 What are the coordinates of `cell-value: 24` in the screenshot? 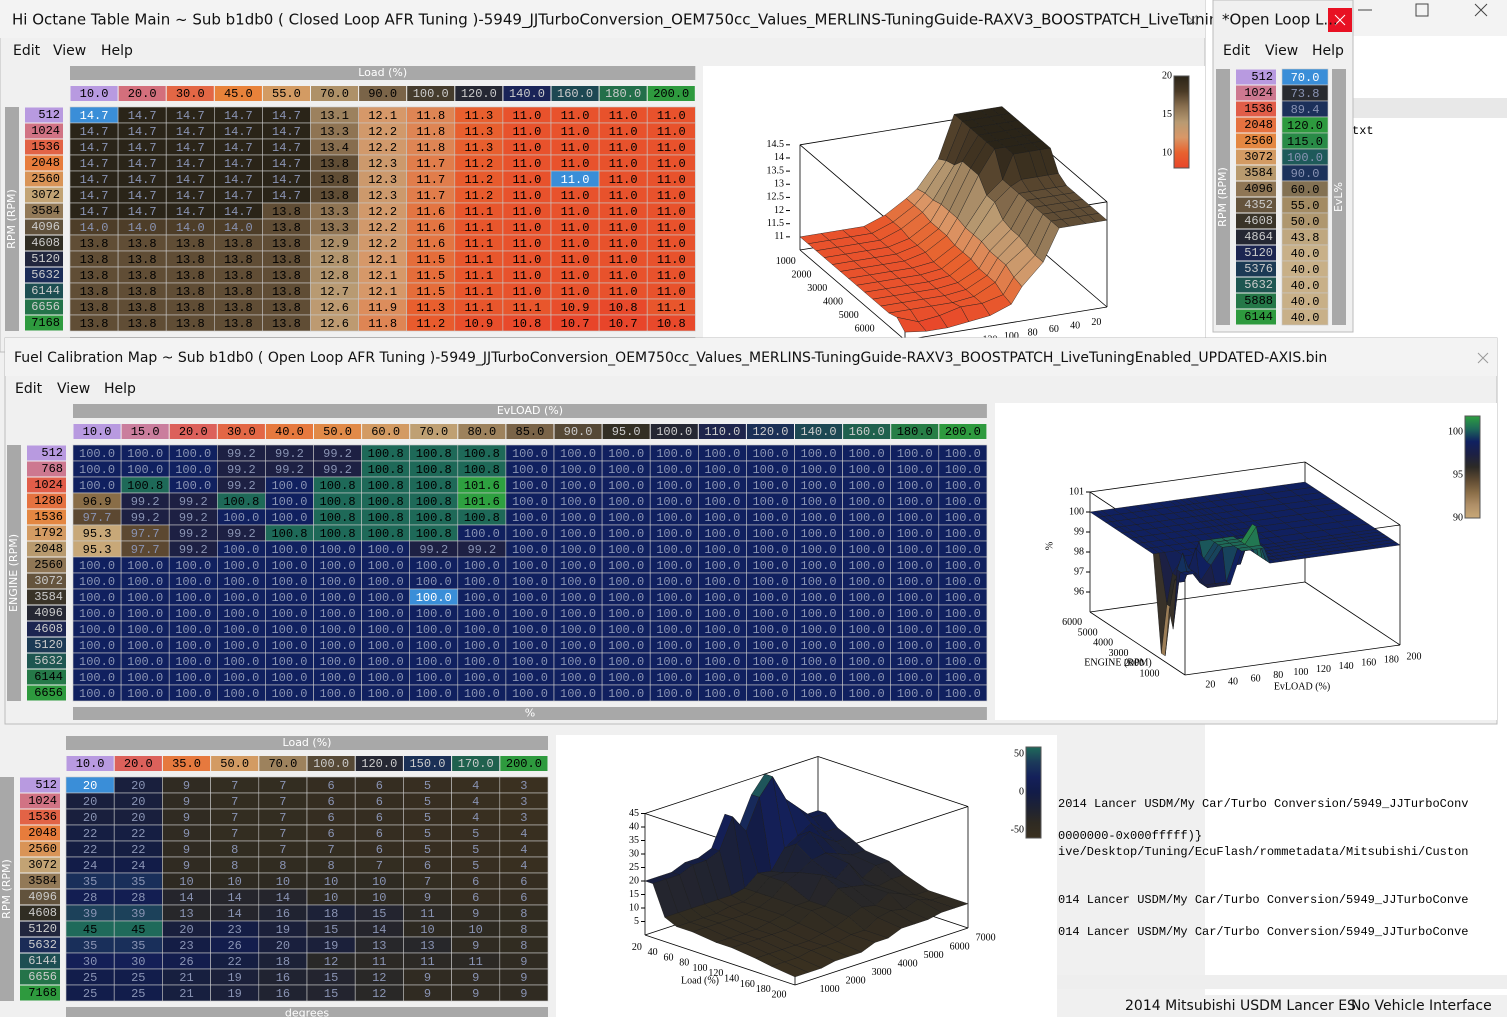 It's located at (90, 866).